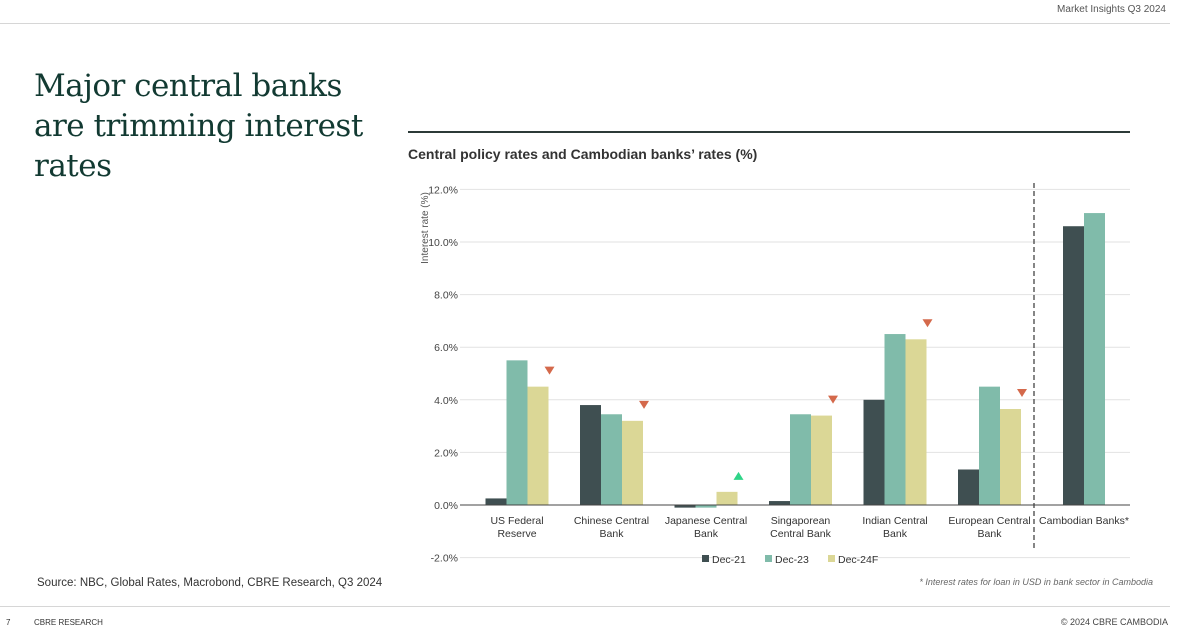 This screenshot has width=1200, height=630. What do you see at coordinates (446, 296) in the screenshot?
I see `y-tick-label: 8.0%` at bounding box center [446, 296].